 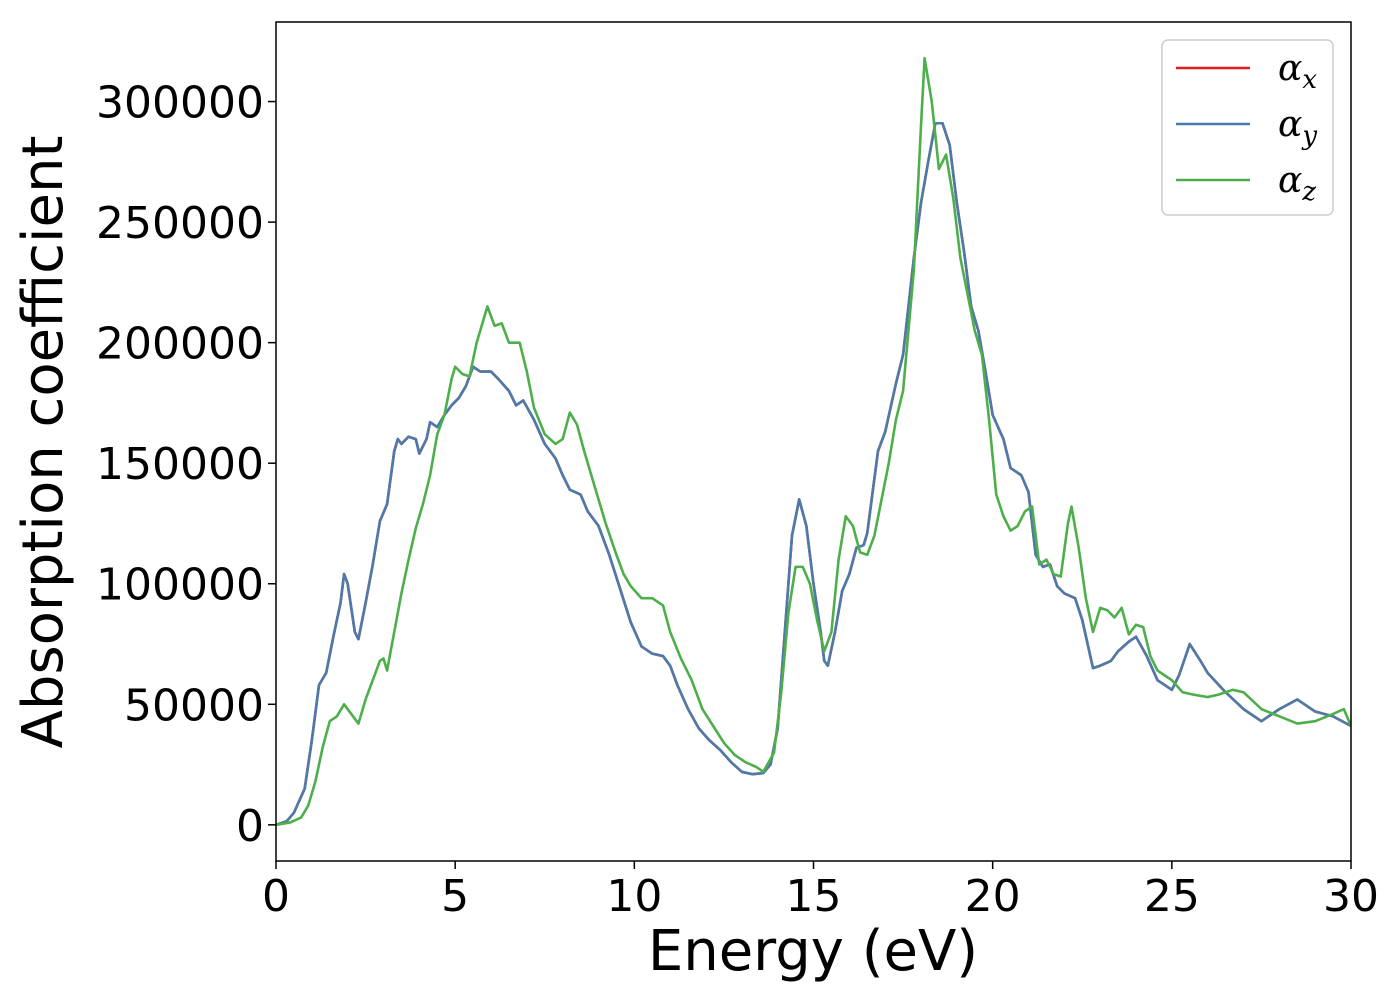 What do you see at coordinates (993, 896) in the screenshot?
I see `x-tick-label: 20` at bounding box center [993, 896].